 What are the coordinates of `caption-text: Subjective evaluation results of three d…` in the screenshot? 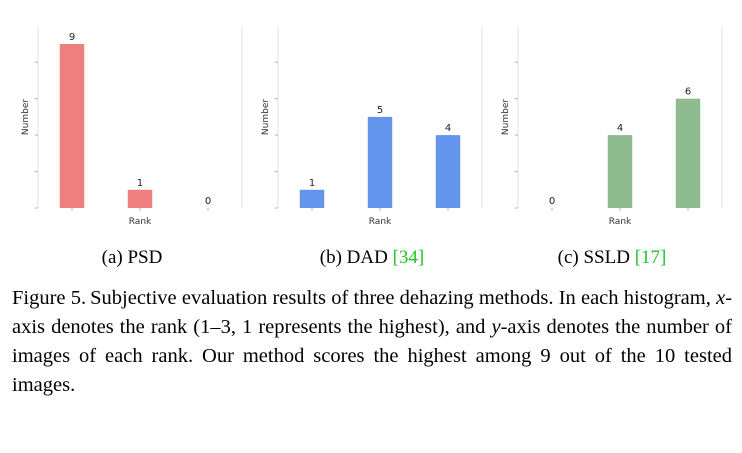 It's located at (403, 298).